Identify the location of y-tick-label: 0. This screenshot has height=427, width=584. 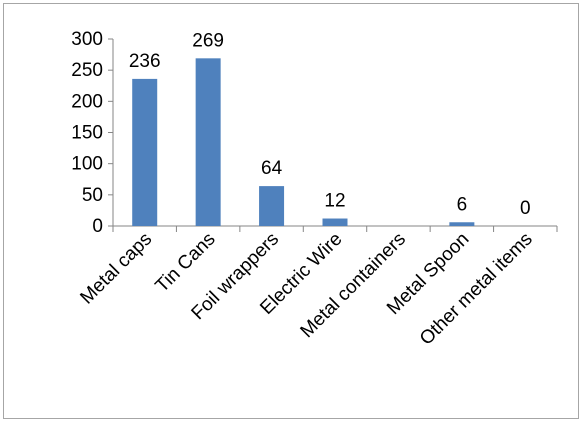
(97, 226).